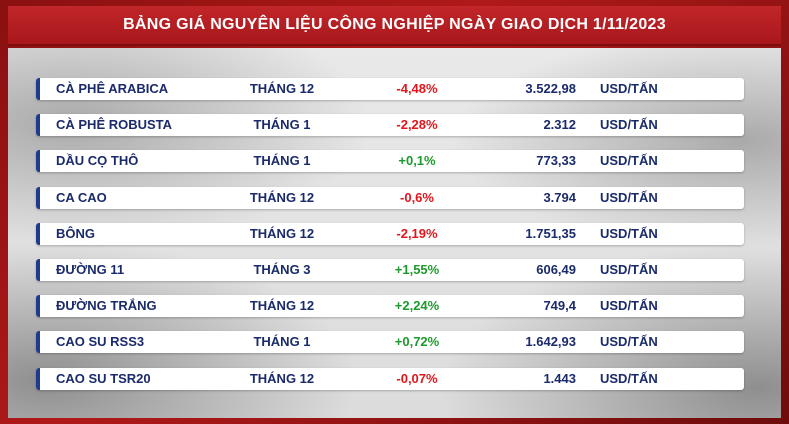  Describe the element at coordinates (417, 306) in the screenshot. I see `price-change: +2,24%` at that location.